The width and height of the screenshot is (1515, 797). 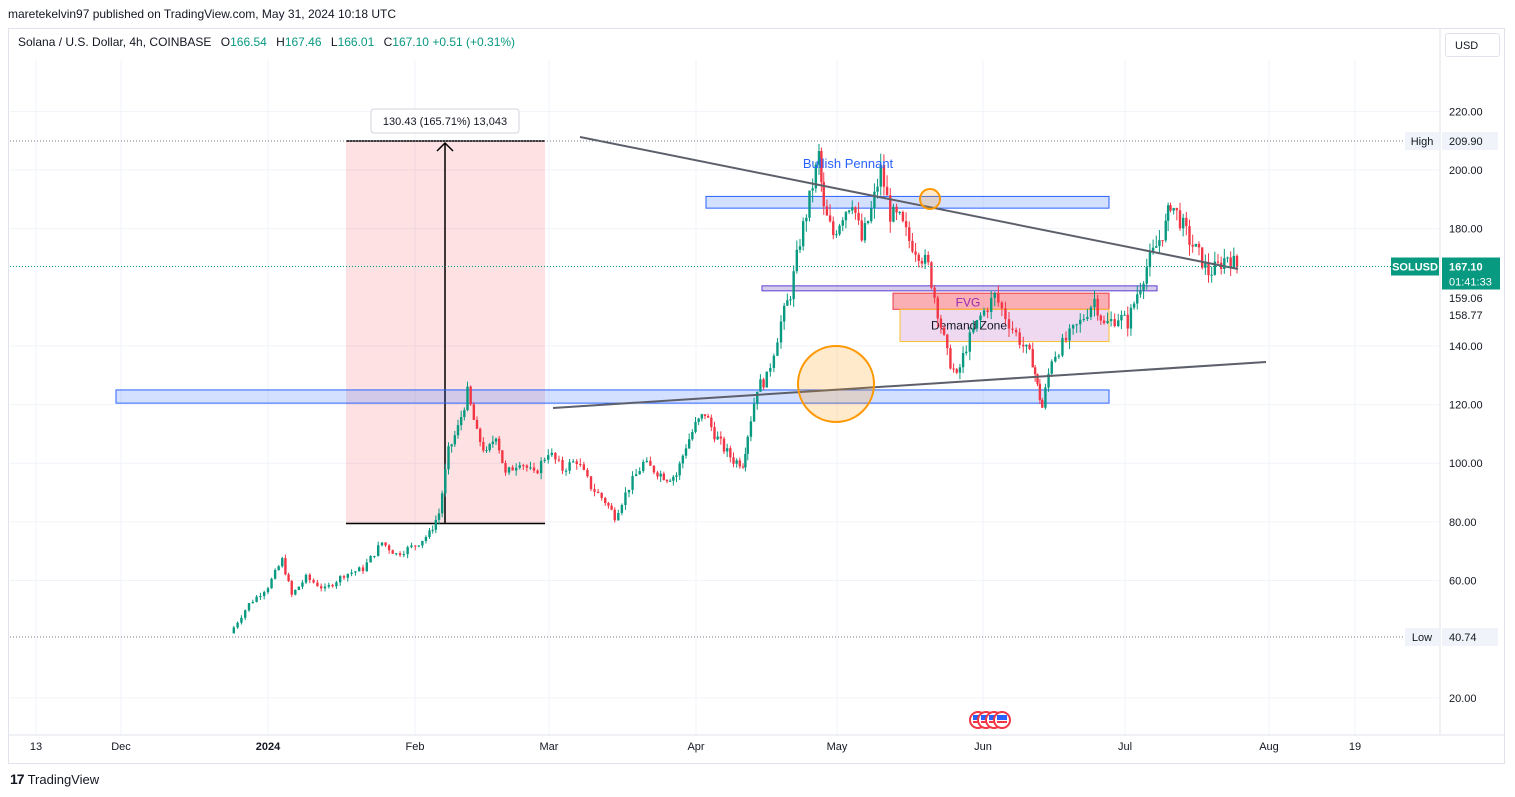 I want to click on y-tick-label: 140.00, so click(x=1466, y=347).